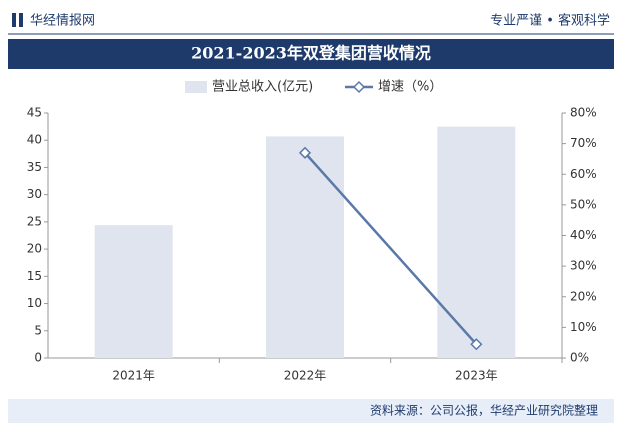 The width and height of the screenshot is (622, 435). What do you see at coordinates (38, 358) in the screenshot?
I see `y-tick-label: 0` at bounding box center [38, 358].